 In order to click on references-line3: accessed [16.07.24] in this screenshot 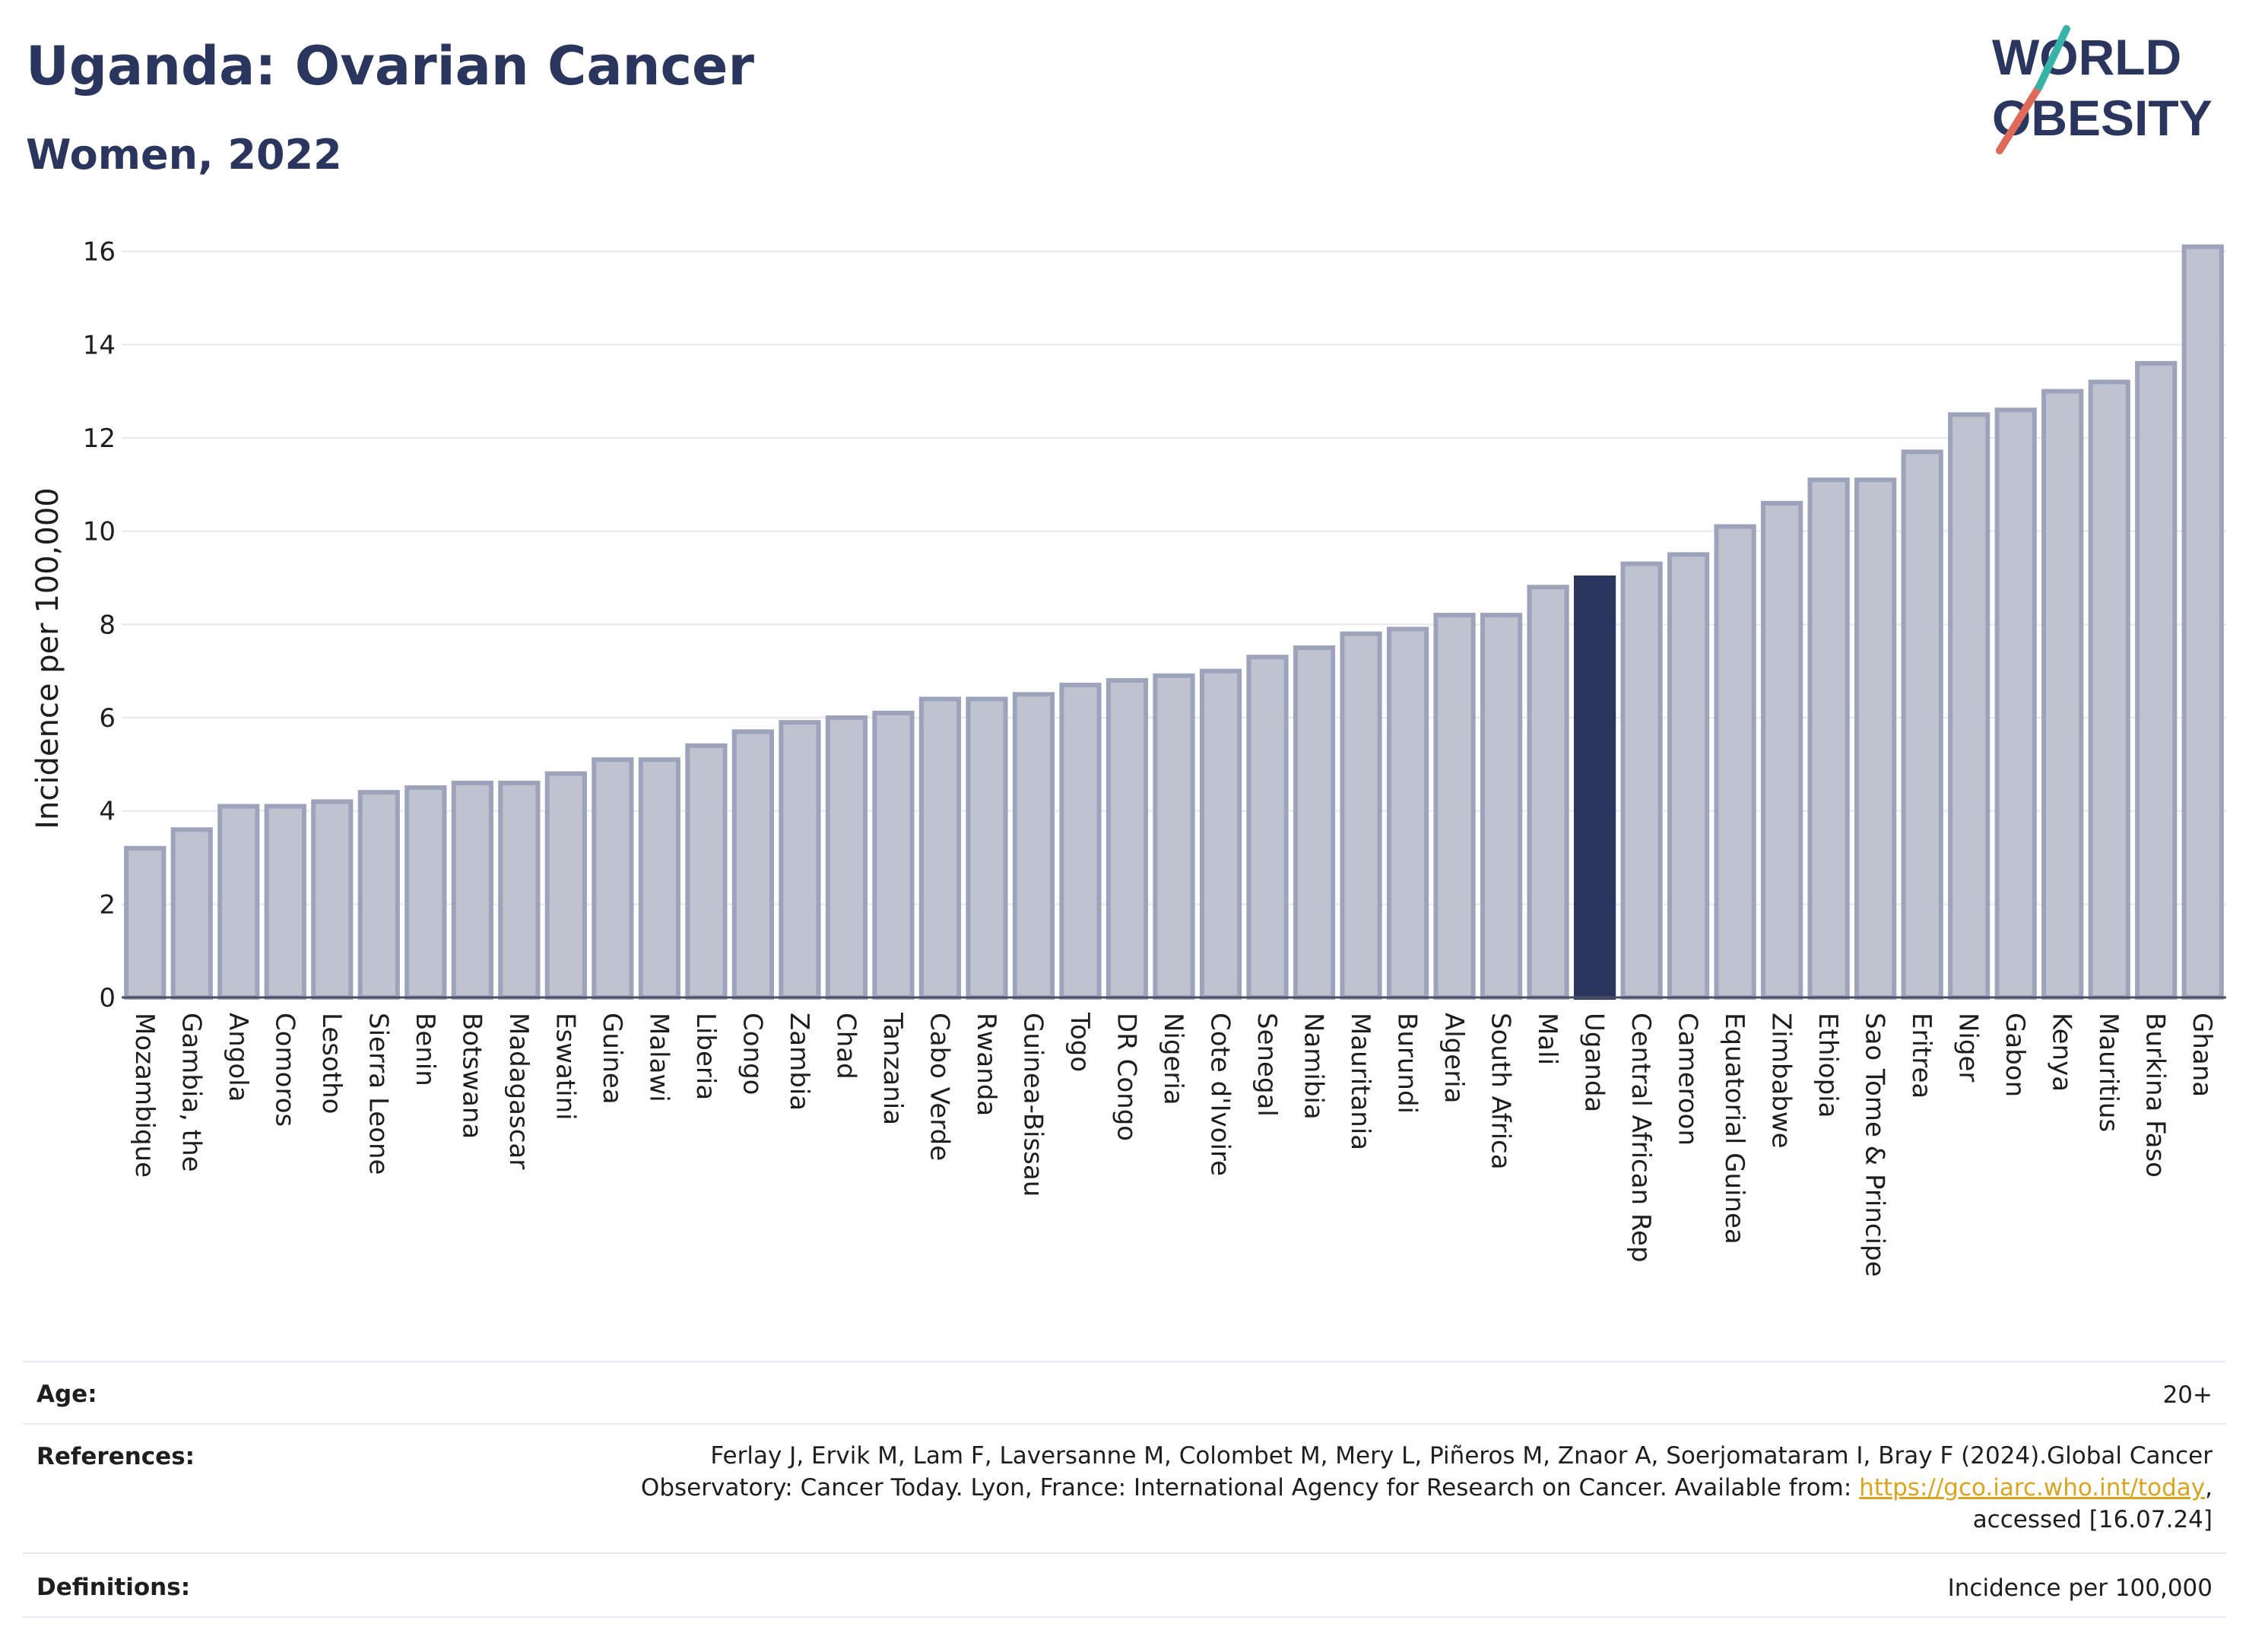, I will do `click(2092, 1519)`.